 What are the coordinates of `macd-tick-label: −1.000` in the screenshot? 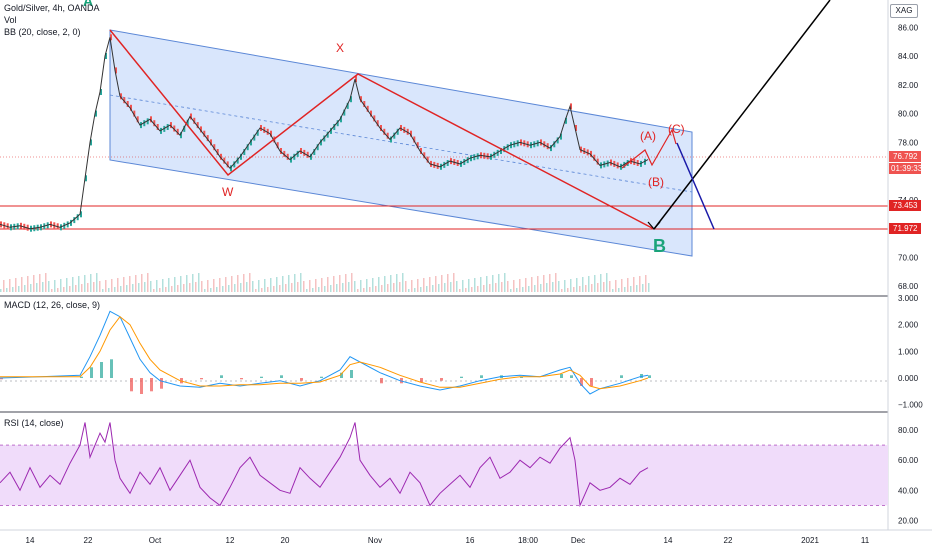 It's located at (910, 405).